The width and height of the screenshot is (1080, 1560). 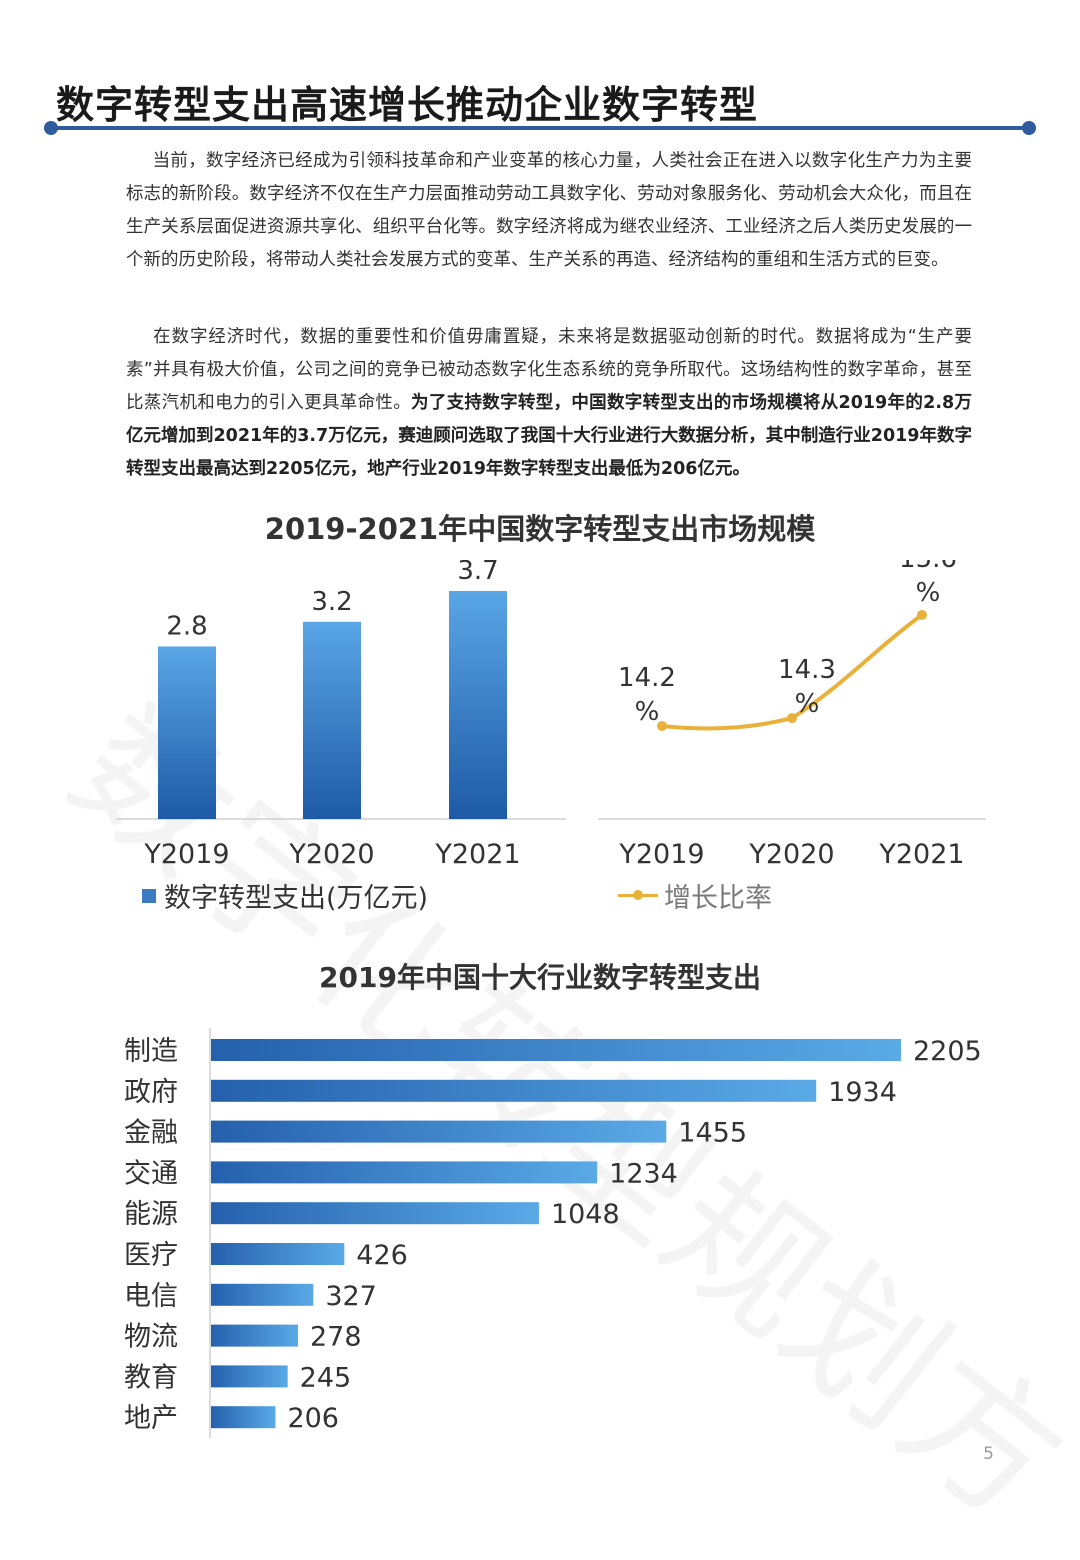 What do you see at coordinates (791, 854) in the screenshot?
I see `line-x-tick-label: Y2020` at bounding box center [791, 854].